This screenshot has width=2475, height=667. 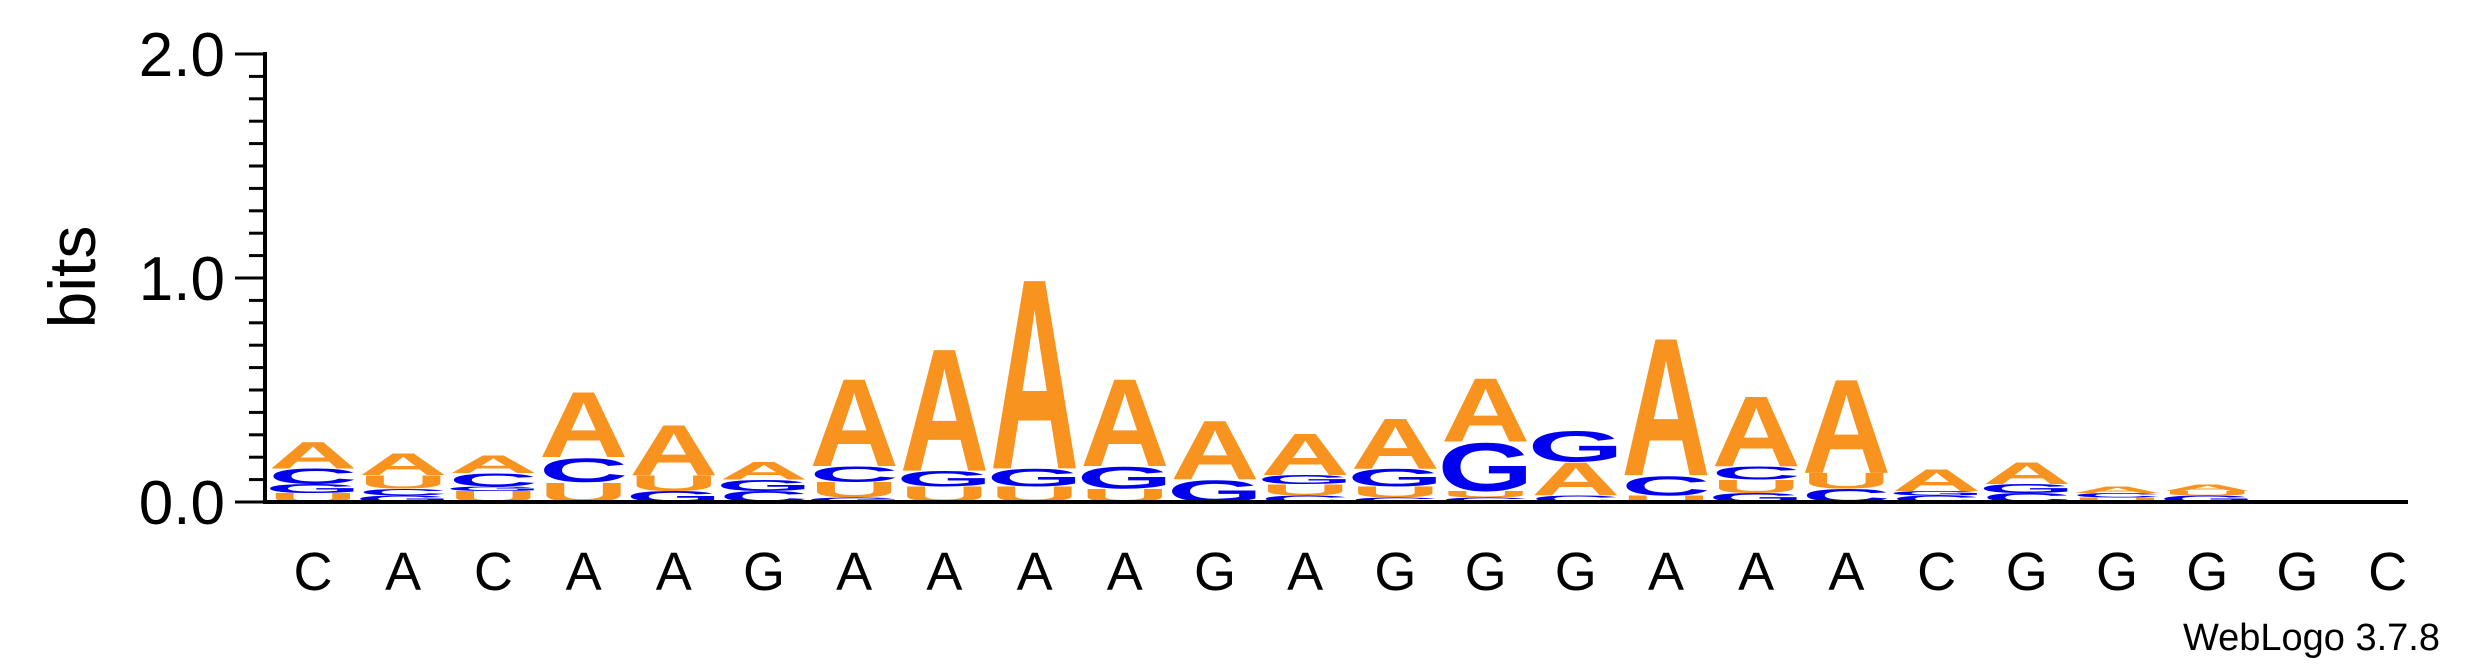 What do you see at coordinates (182, 503) in the screenshot?
I see `y-tick-label: 0.0` at bounding box center [182, 503].